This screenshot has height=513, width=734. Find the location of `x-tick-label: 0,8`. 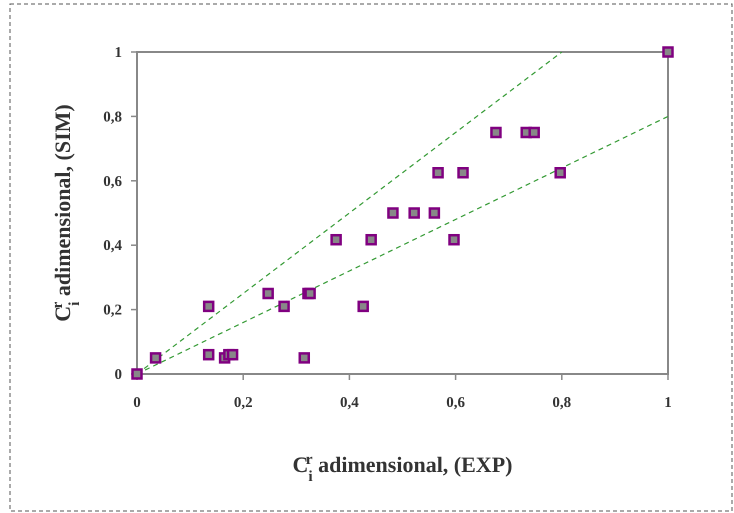

x-tick-label: 0,8 is located at coordinates (562, 403).